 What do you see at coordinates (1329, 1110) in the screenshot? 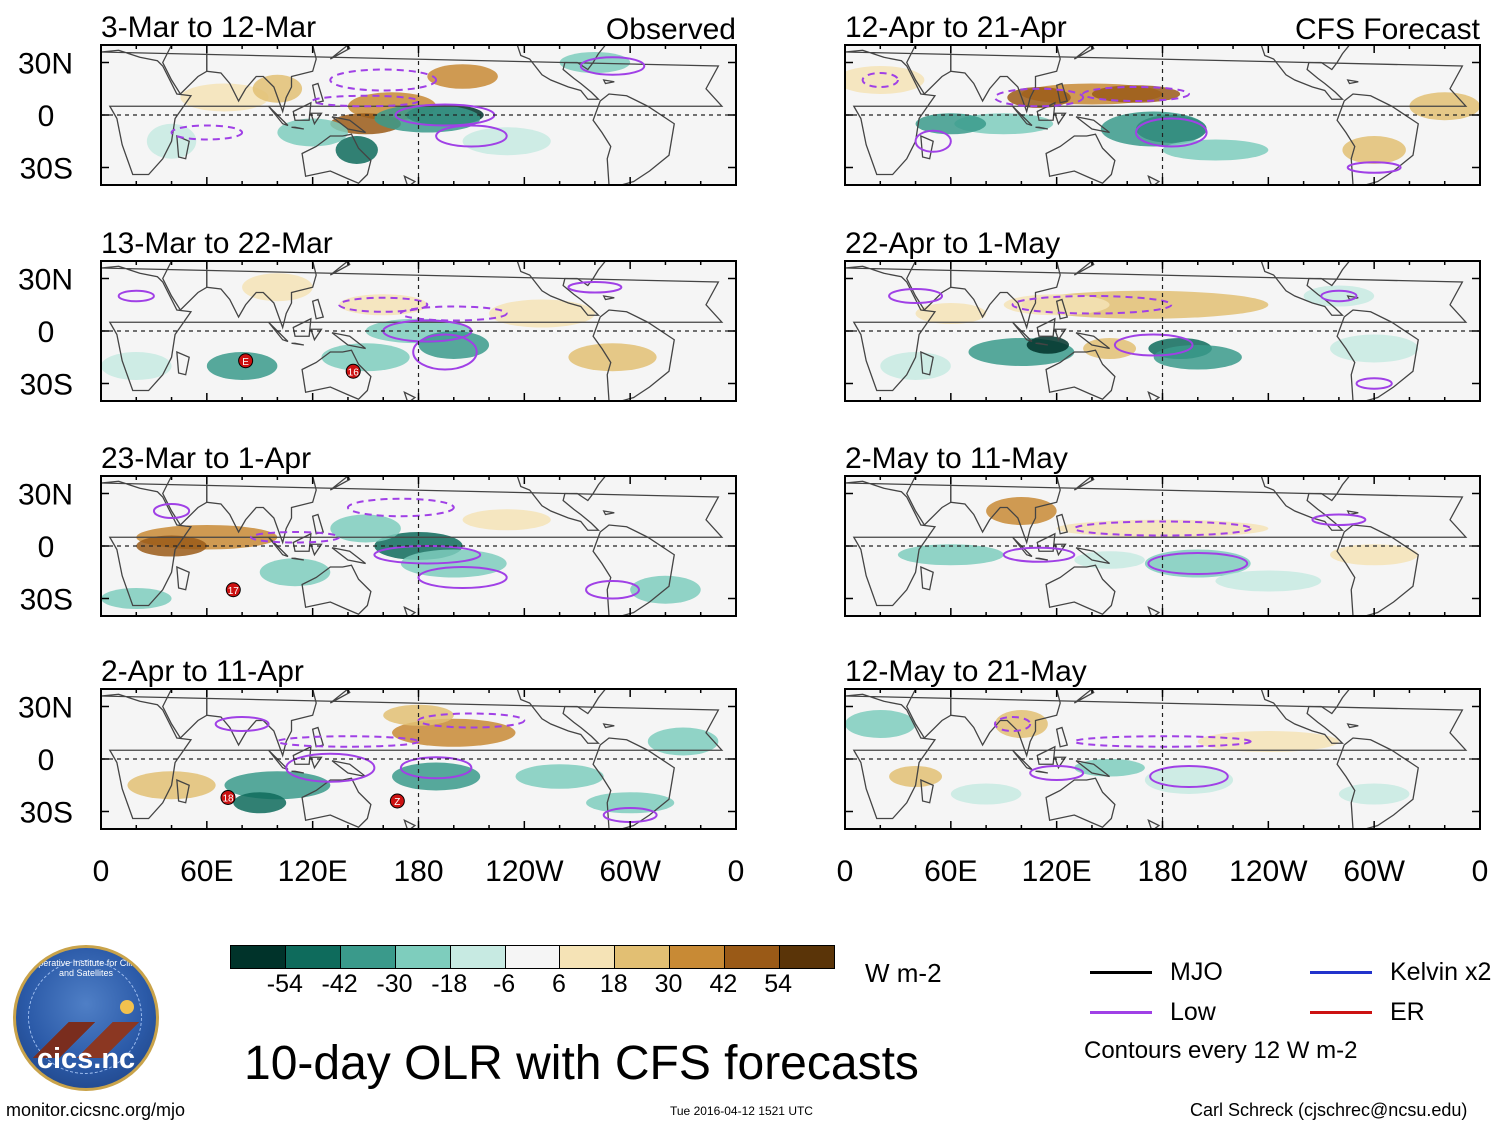
I see `footer-author: Carl Schreck (cjschrec@ncsu.edu)` at bounding box center [1329, 1110].